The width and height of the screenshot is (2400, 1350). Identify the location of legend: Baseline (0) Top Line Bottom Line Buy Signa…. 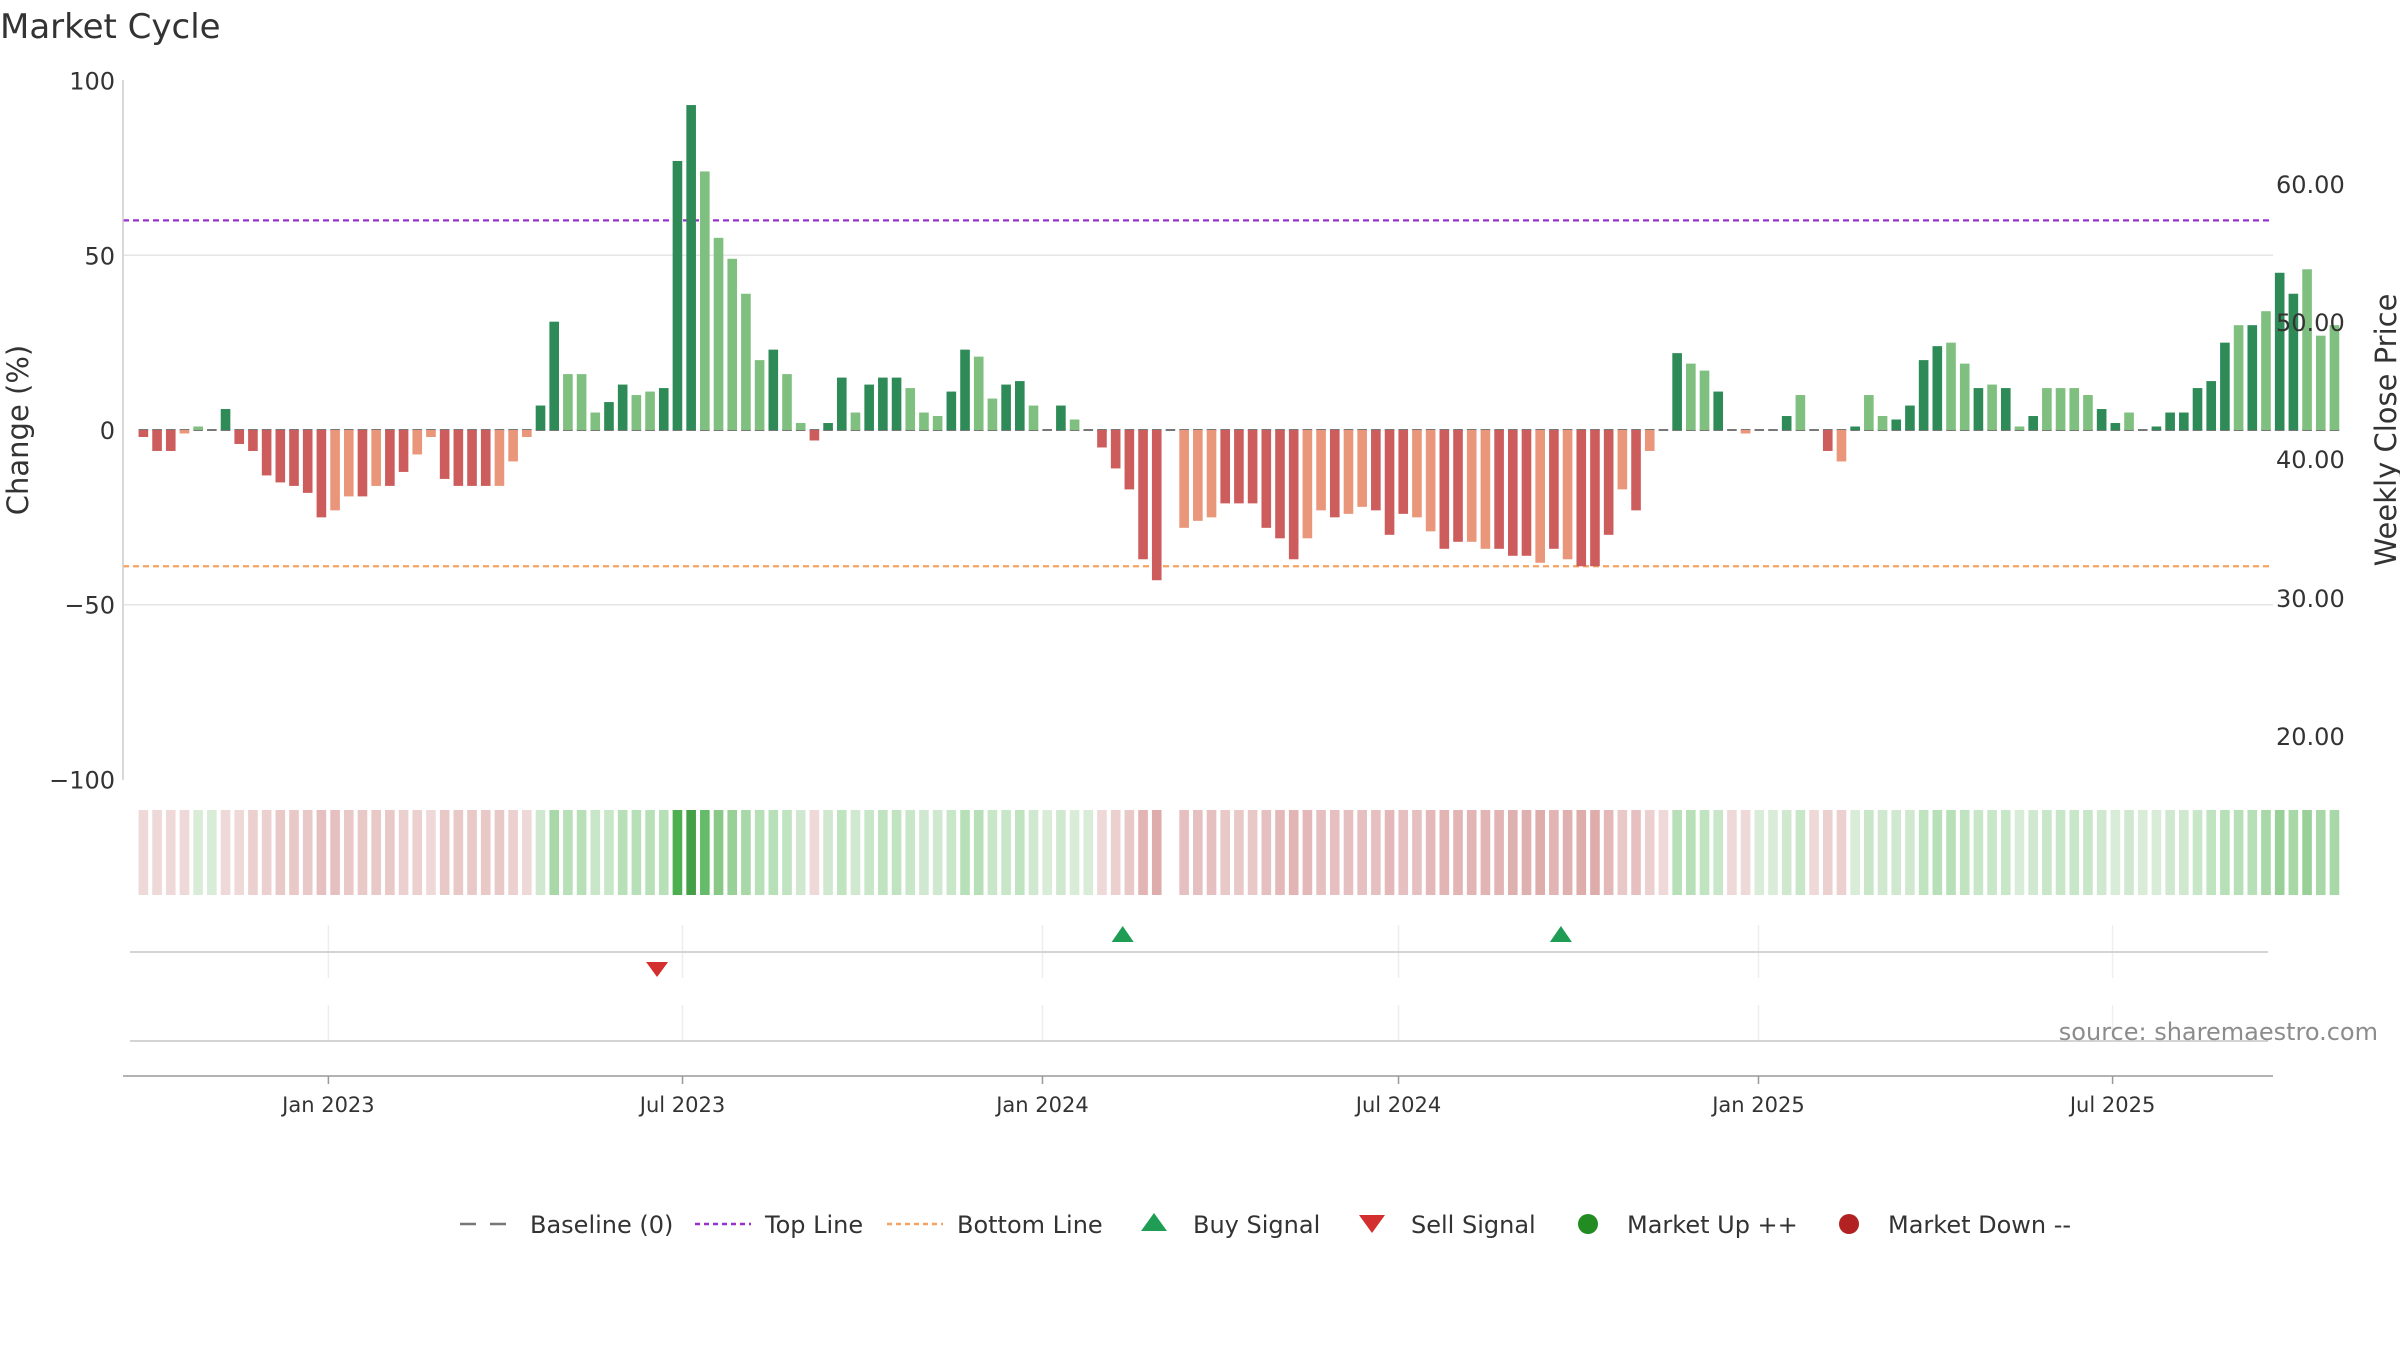
(1265, 1225).